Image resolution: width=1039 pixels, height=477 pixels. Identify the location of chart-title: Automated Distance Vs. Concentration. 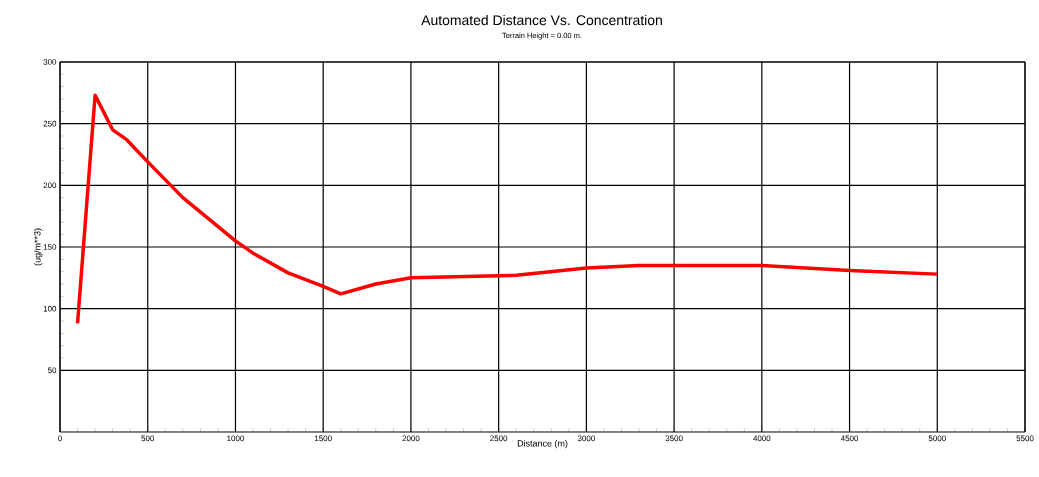
(541, 20).